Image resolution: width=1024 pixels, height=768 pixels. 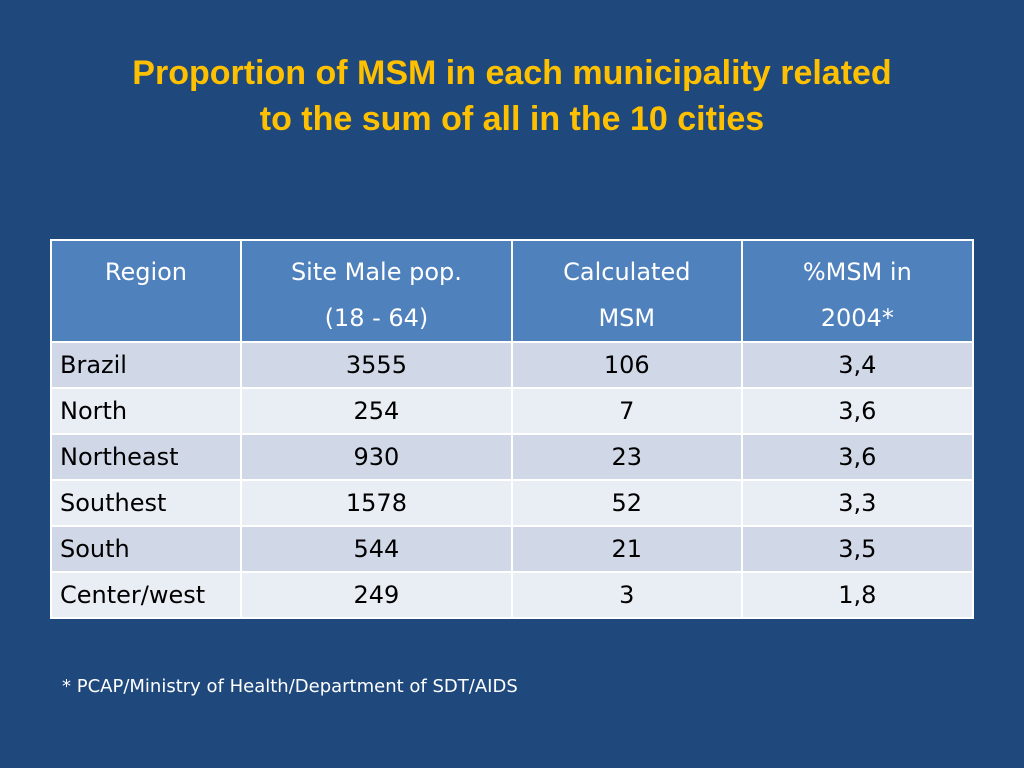 I want to click on table-row: North 254 7 3,6, so click(x=512, y=411).